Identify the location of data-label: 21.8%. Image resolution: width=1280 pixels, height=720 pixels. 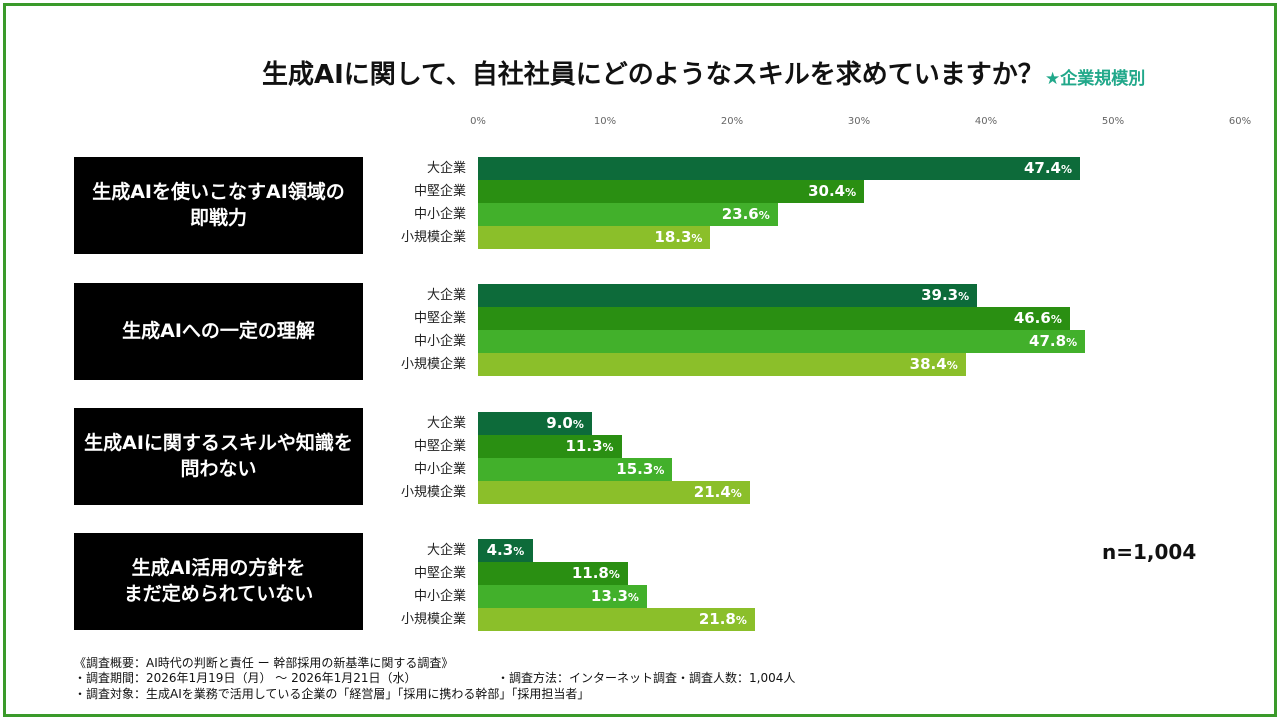
(722, 619).